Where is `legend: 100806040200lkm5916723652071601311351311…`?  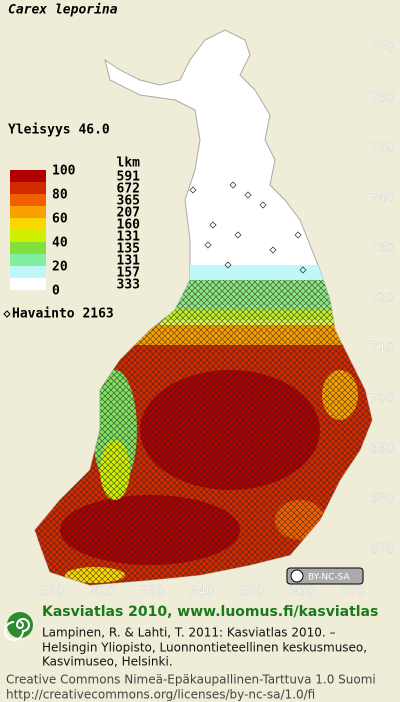
legend: 100806040200lkm5916723652071601311351311… is located at coordinates (75, 227).